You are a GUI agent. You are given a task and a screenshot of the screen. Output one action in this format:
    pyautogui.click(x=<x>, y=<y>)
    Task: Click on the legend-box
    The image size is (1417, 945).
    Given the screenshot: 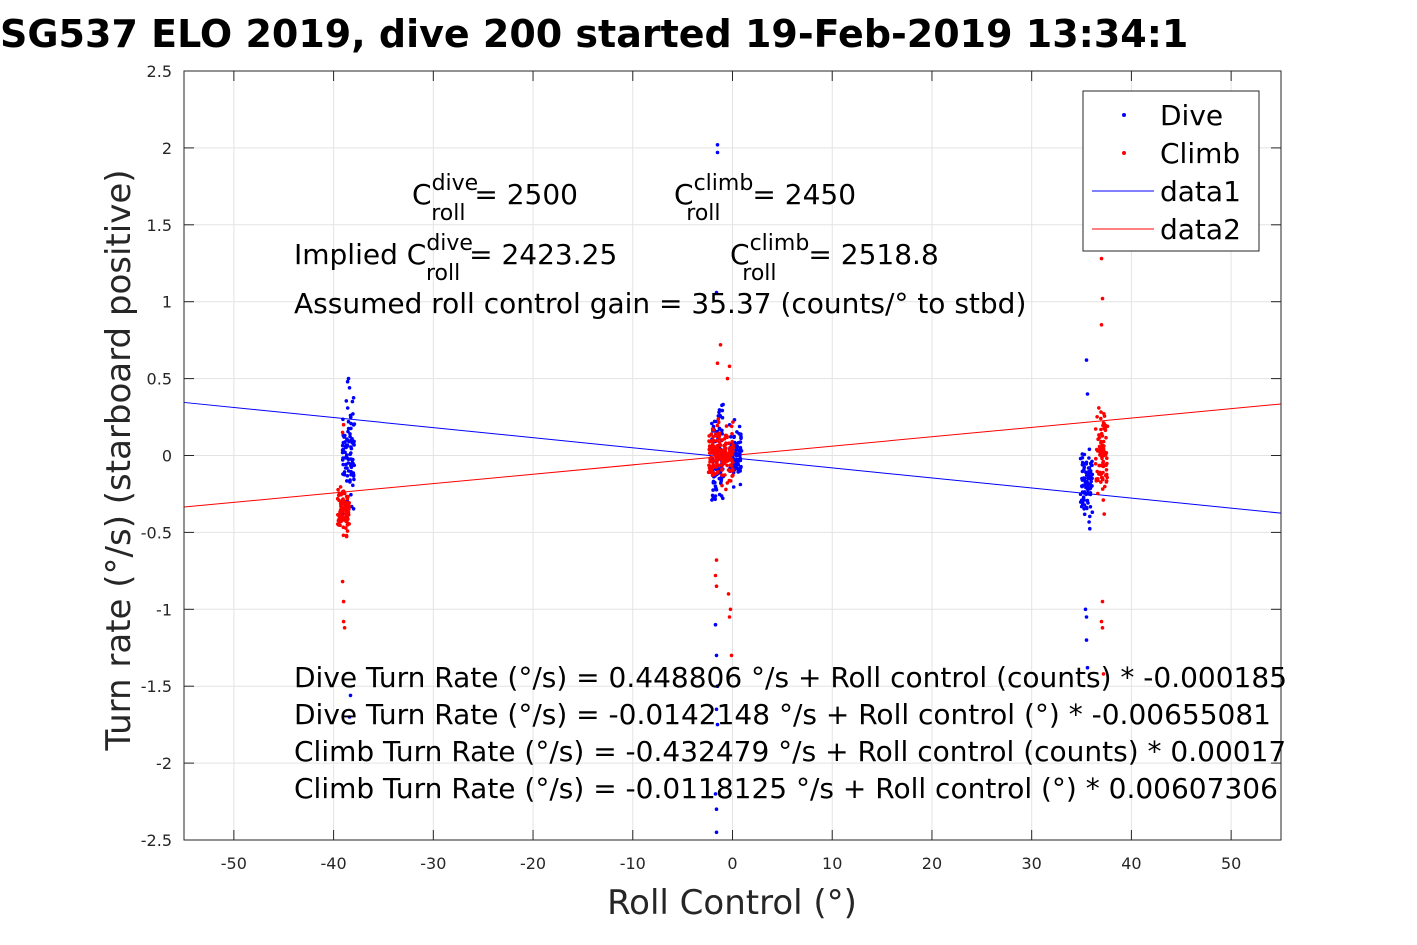 What is the action you would take?
    pyautogui.click(x=1171, y=171)
    